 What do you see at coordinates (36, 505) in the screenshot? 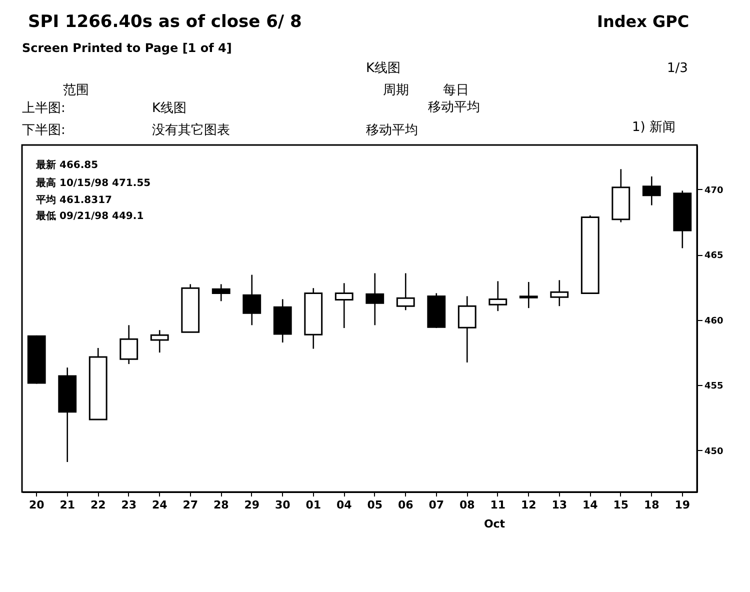
I see `x-tick-label: 20` at bounding box center [36, 505].